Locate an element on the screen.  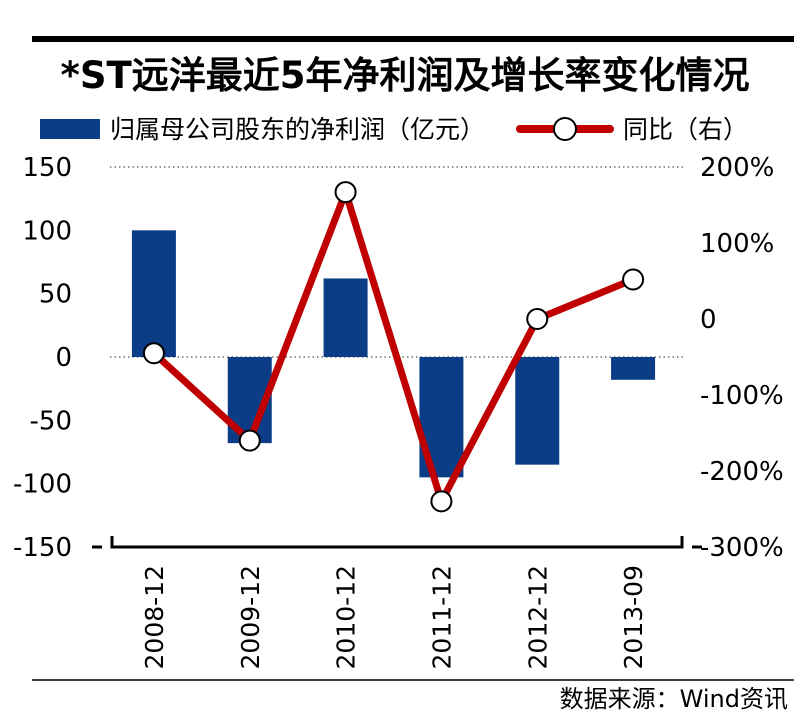
left-tick-50: 50 is located at coordinates (55, 295).